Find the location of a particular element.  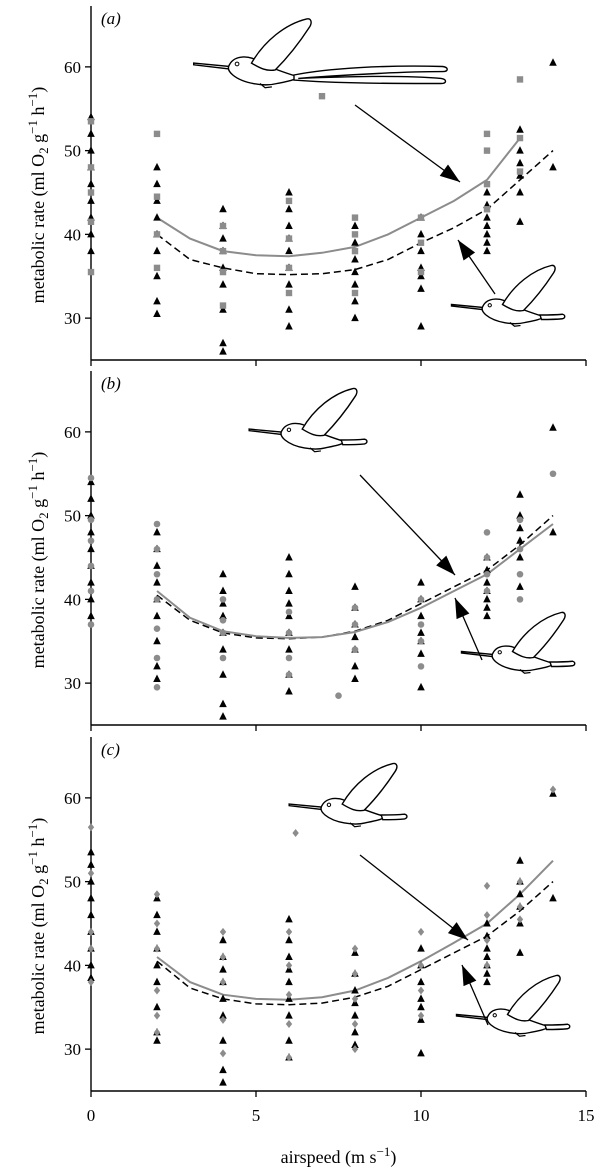

bird-feet is located at coordinates (525, 671).